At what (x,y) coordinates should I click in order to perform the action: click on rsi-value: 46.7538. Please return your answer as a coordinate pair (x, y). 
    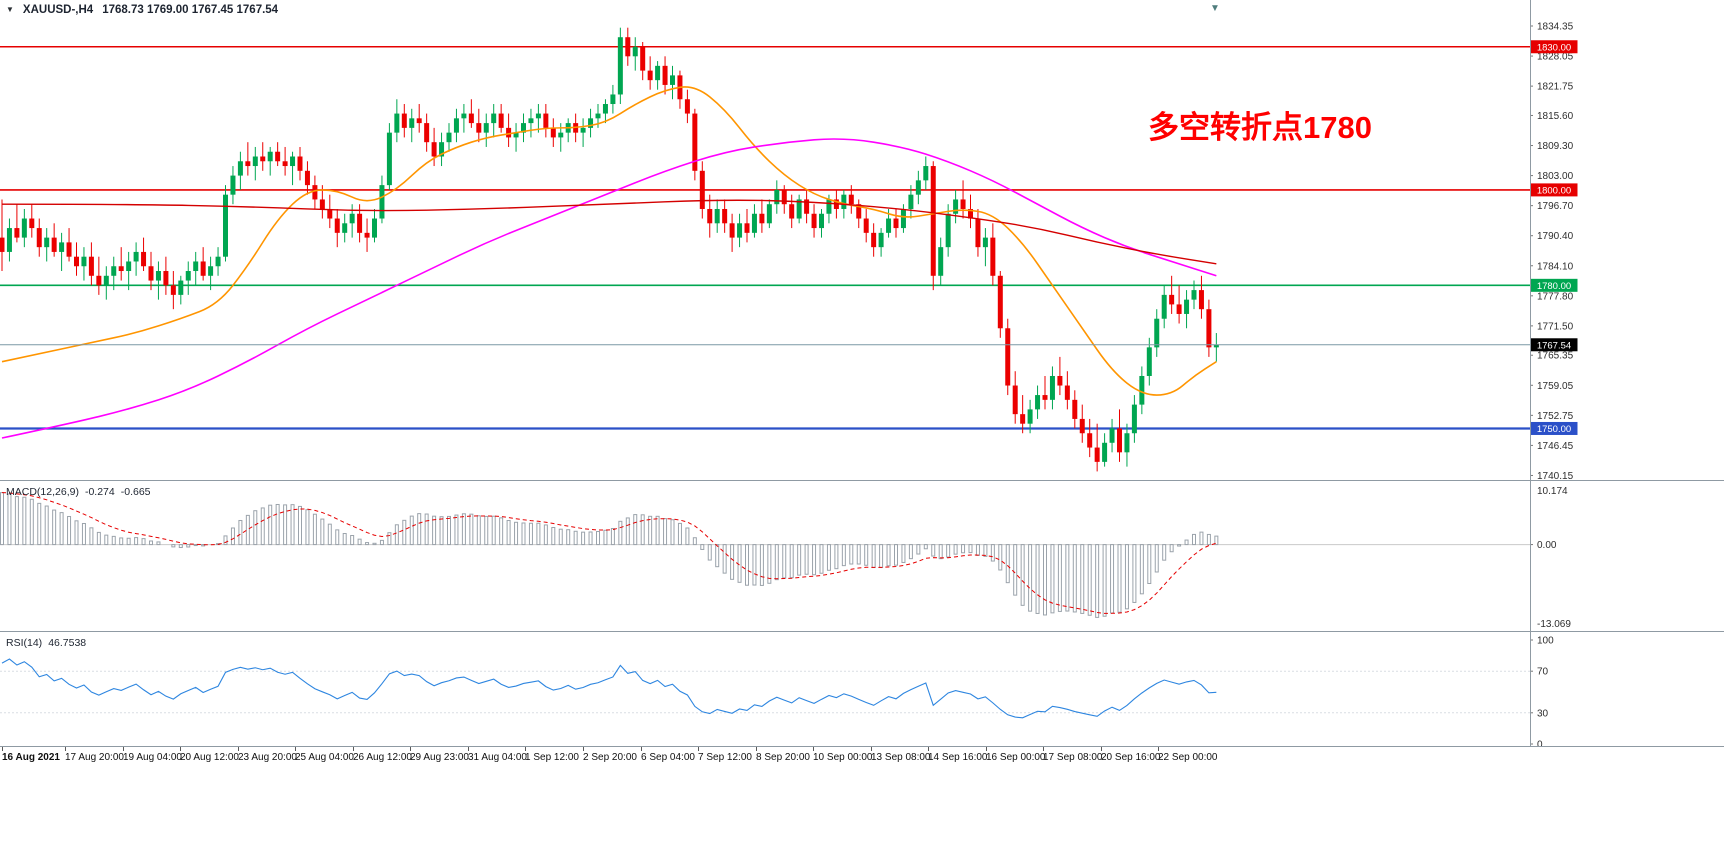
    Looking at the image, I should click on (67, 643).